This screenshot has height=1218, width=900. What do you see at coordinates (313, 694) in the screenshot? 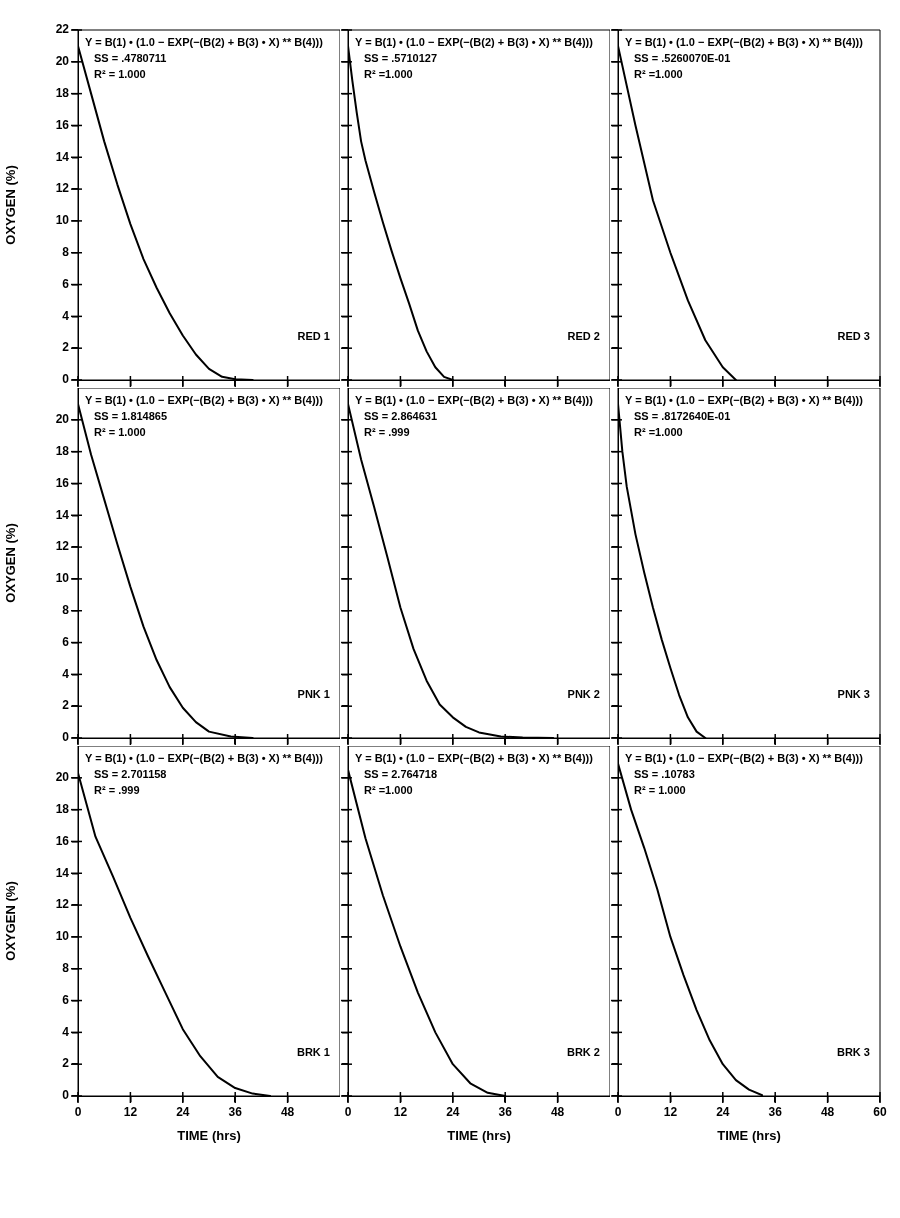
I see `annotation: PNK 1` at bounding box center [313, 694].